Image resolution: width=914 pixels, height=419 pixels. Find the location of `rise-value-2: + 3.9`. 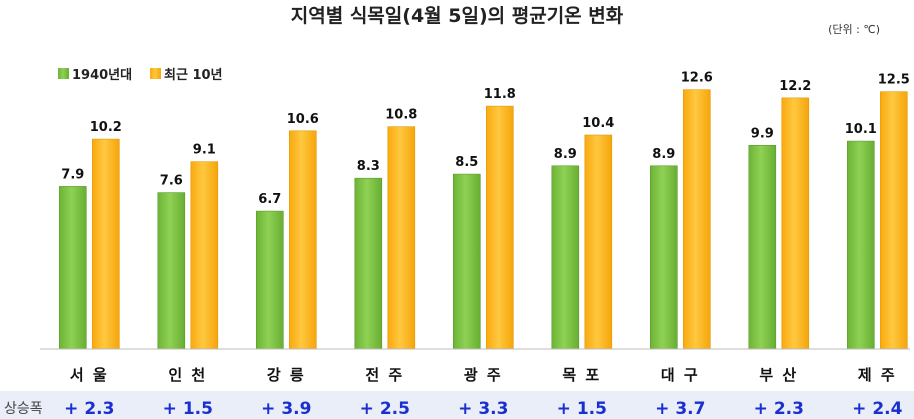

rise-value-2: + 3.9 is located at coordinates (286, 409).